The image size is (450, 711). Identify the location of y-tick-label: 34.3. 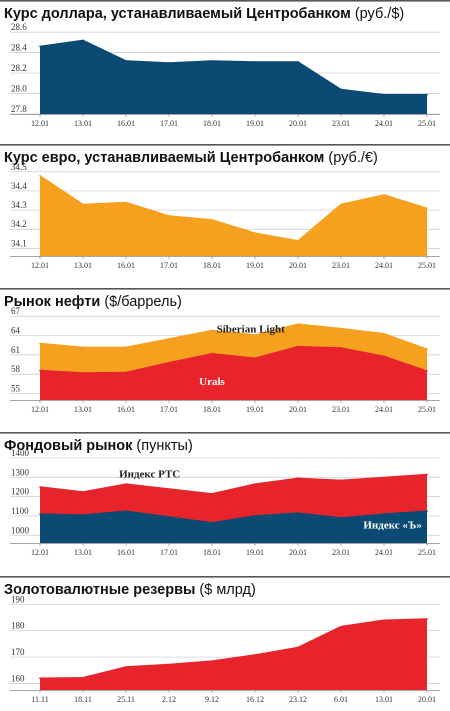
(19, 205).